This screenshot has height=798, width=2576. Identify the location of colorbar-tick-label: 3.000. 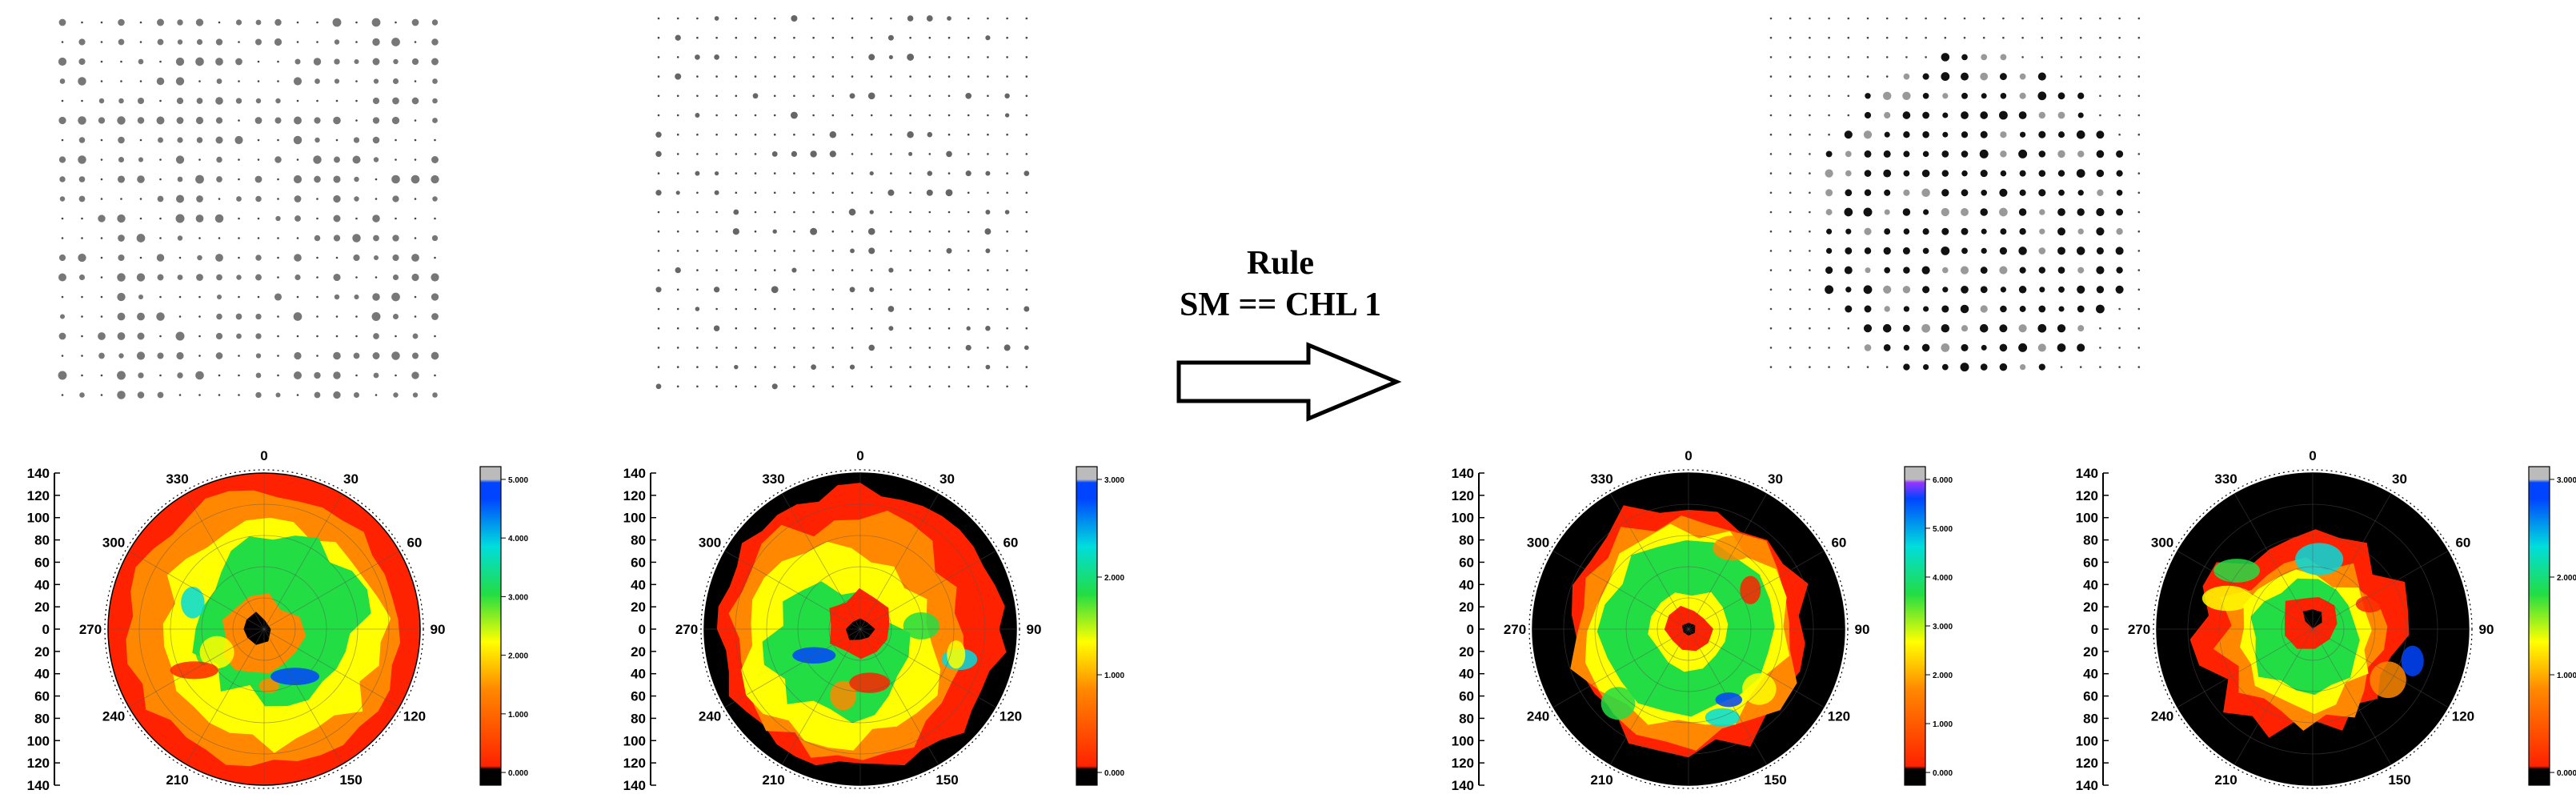
(518, 597).